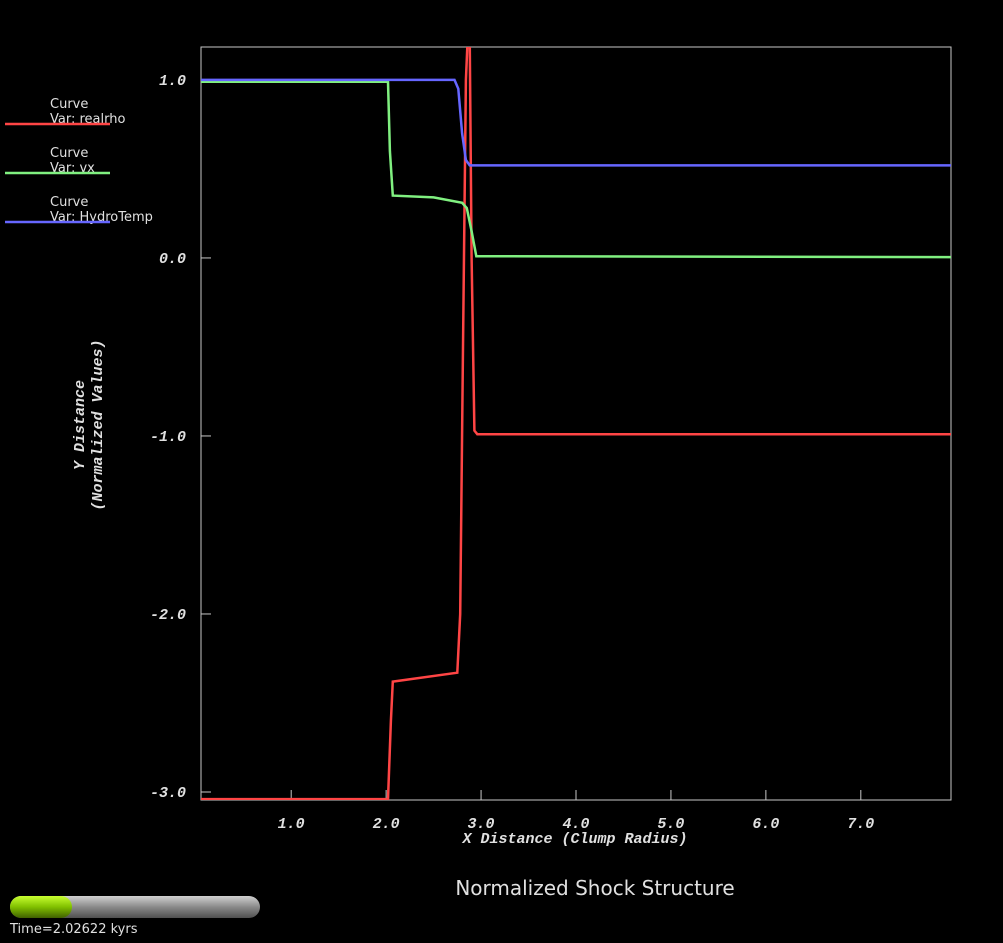  I want to click on x-tick-label: 1.0, so click(291, 824).